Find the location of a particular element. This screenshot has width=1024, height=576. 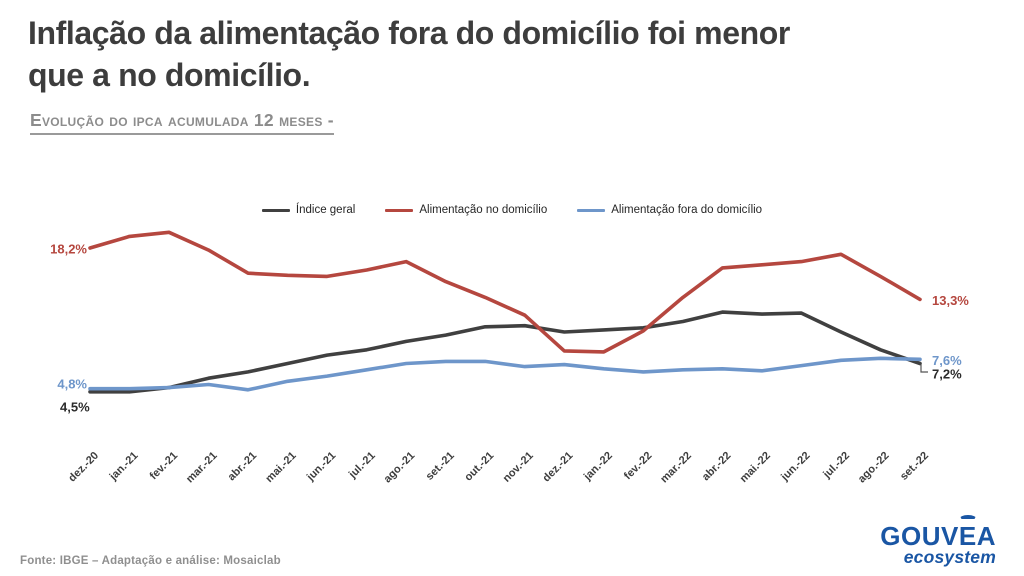

logo-letter-e: E is located at coordinates (967, 533).